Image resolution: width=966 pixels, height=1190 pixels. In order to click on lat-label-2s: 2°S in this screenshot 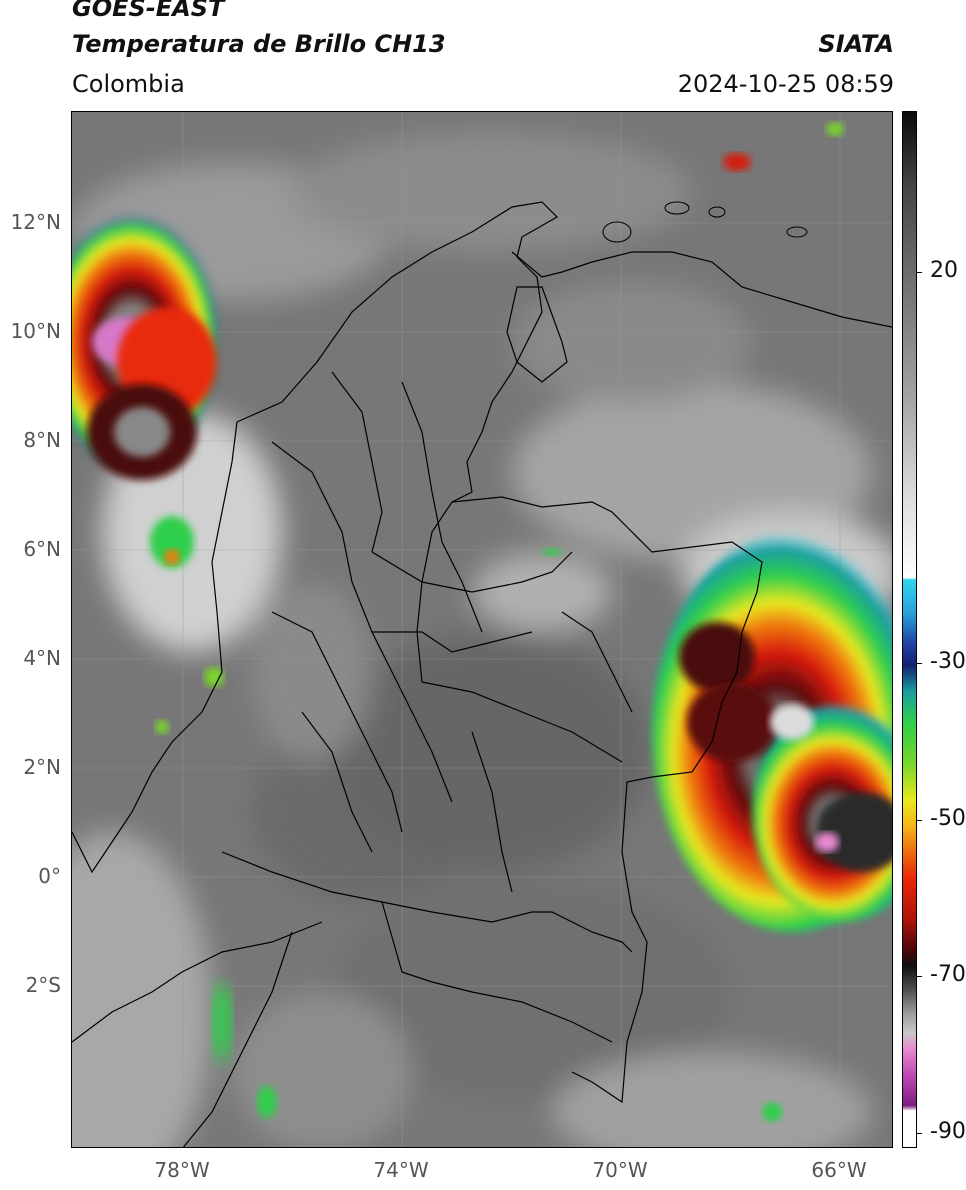, I will do `click(43, 985)`.